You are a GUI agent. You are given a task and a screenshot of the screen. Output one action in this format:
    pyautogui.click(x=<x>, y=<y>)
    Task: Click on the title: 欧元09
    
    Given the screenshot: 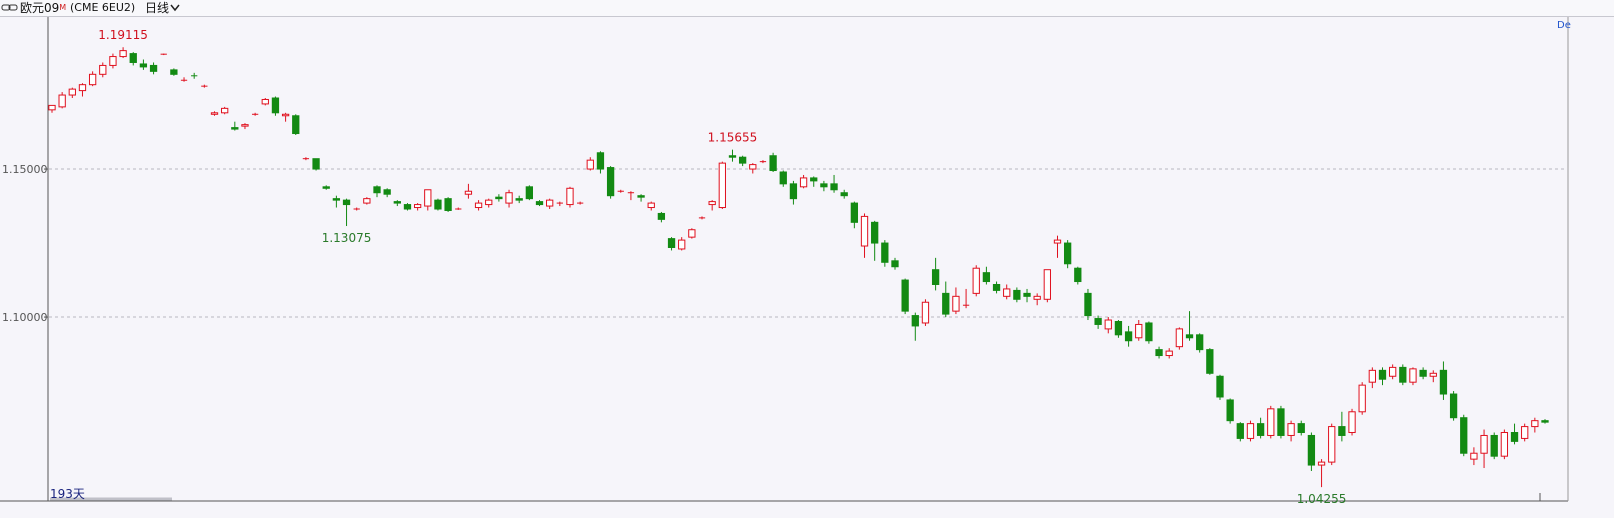 What is the action you would take?
    pyautogui.click(x=40, y=8)
    